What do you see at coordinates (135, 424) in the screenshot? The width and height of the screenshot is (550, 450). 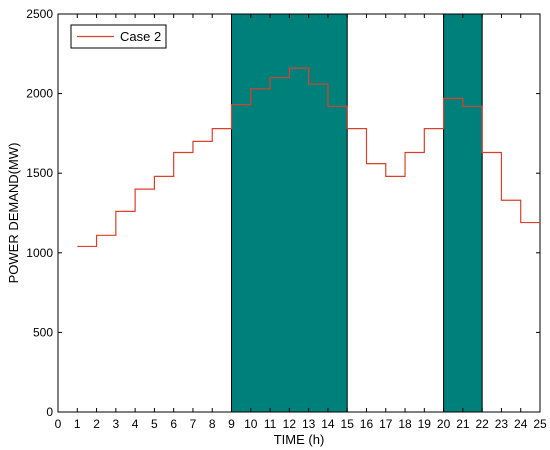 I see `x-tick-label: 4` at bounding box center [135, 424].